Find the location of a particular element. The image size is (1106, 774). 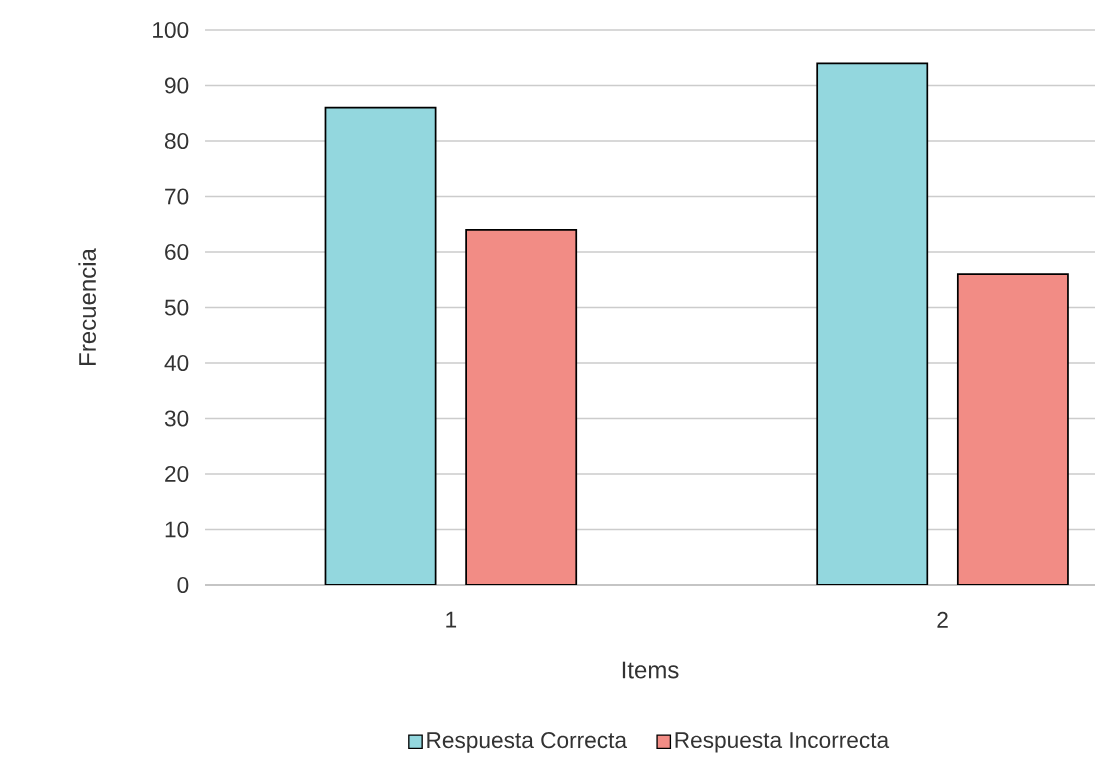

x-axis-title: Items is located at coordinates (650, 670).